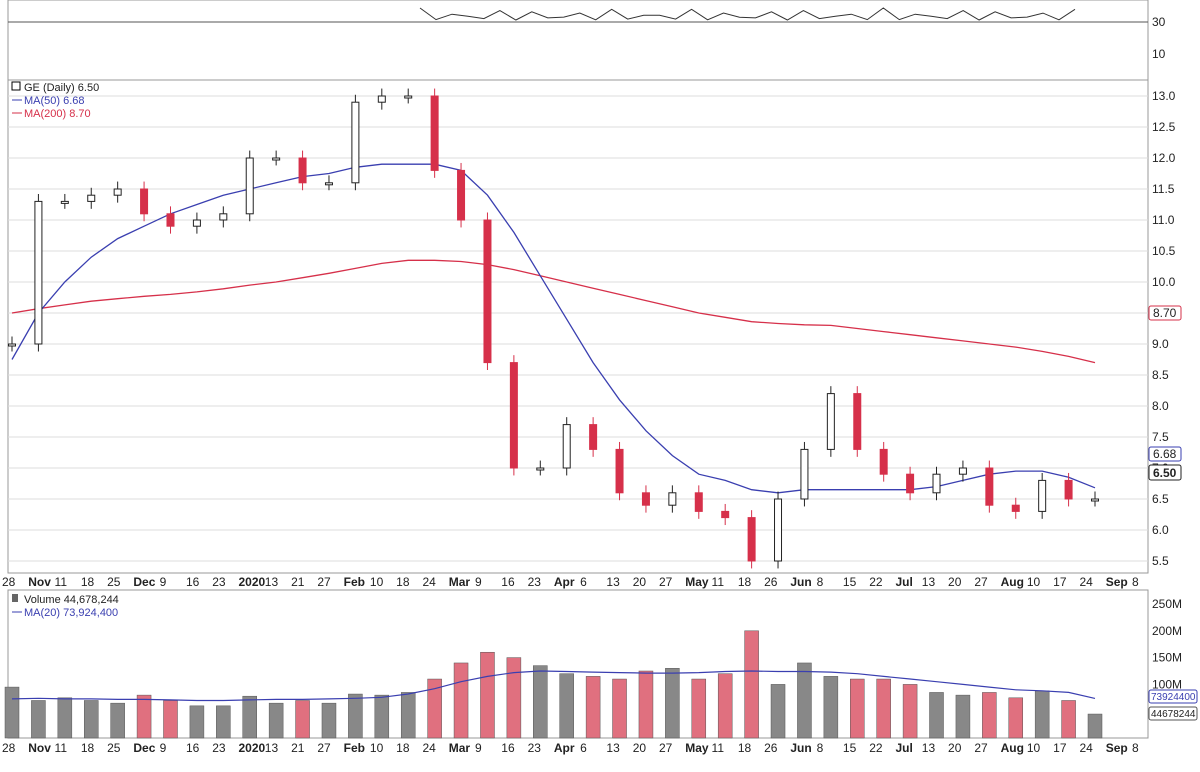  What do you see at coordinates (747, 14) in the screenshot?
I see `rsi-line` at bounding box center [747, 14].